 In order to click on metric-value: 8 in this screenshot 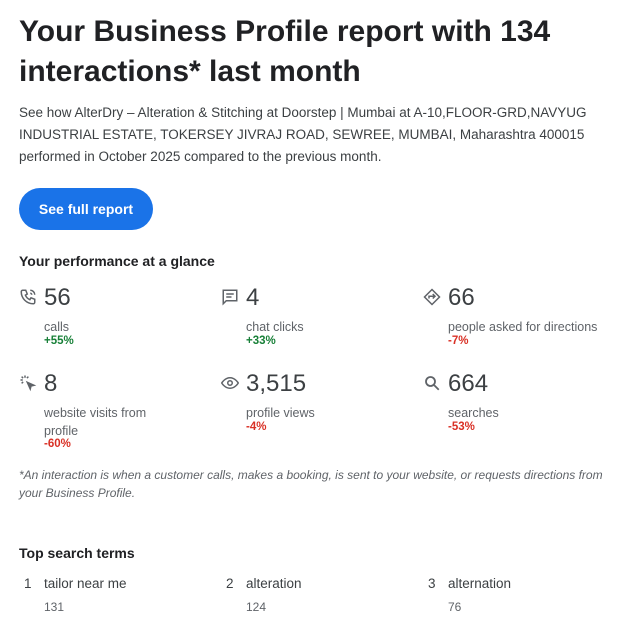, I will do `click(51, 383)`.